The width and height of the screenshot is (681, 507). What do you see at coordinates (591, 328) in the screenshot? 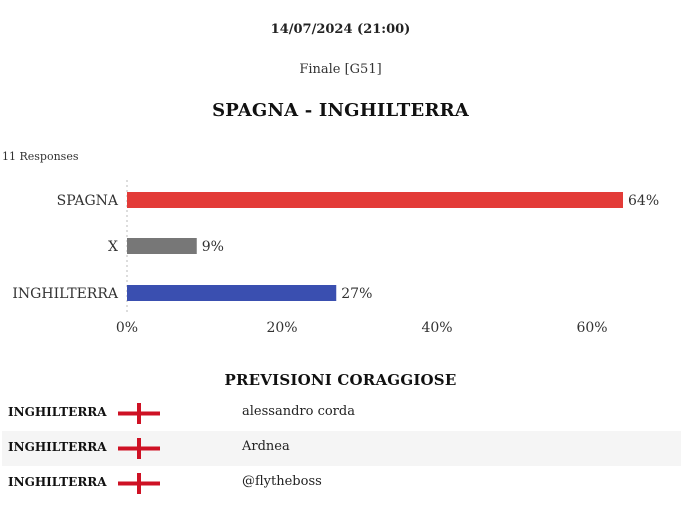
I see `x-tick-label: 60%` at bounding box center [591, 328].